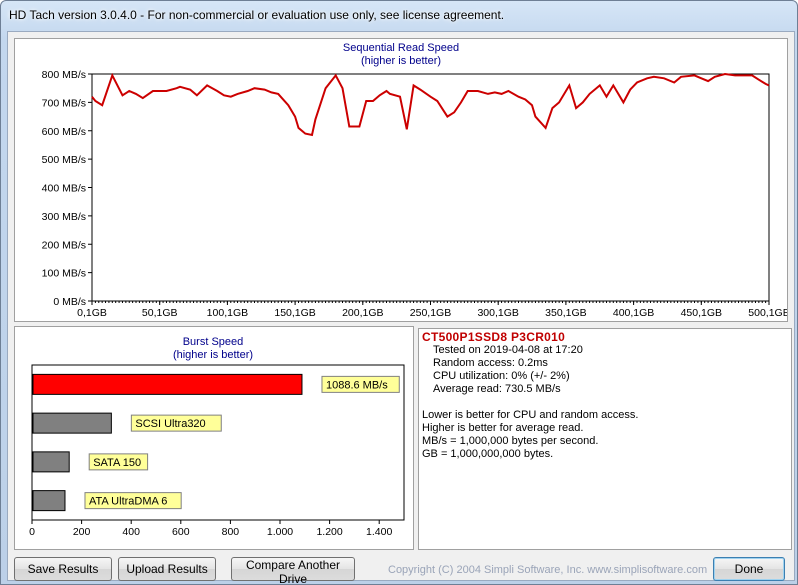  What do you see at coordinates (401, 48) in the screenshot?
I see `sequential-chart-title: Sequential Read Speed` at bounding box center [401, 48].